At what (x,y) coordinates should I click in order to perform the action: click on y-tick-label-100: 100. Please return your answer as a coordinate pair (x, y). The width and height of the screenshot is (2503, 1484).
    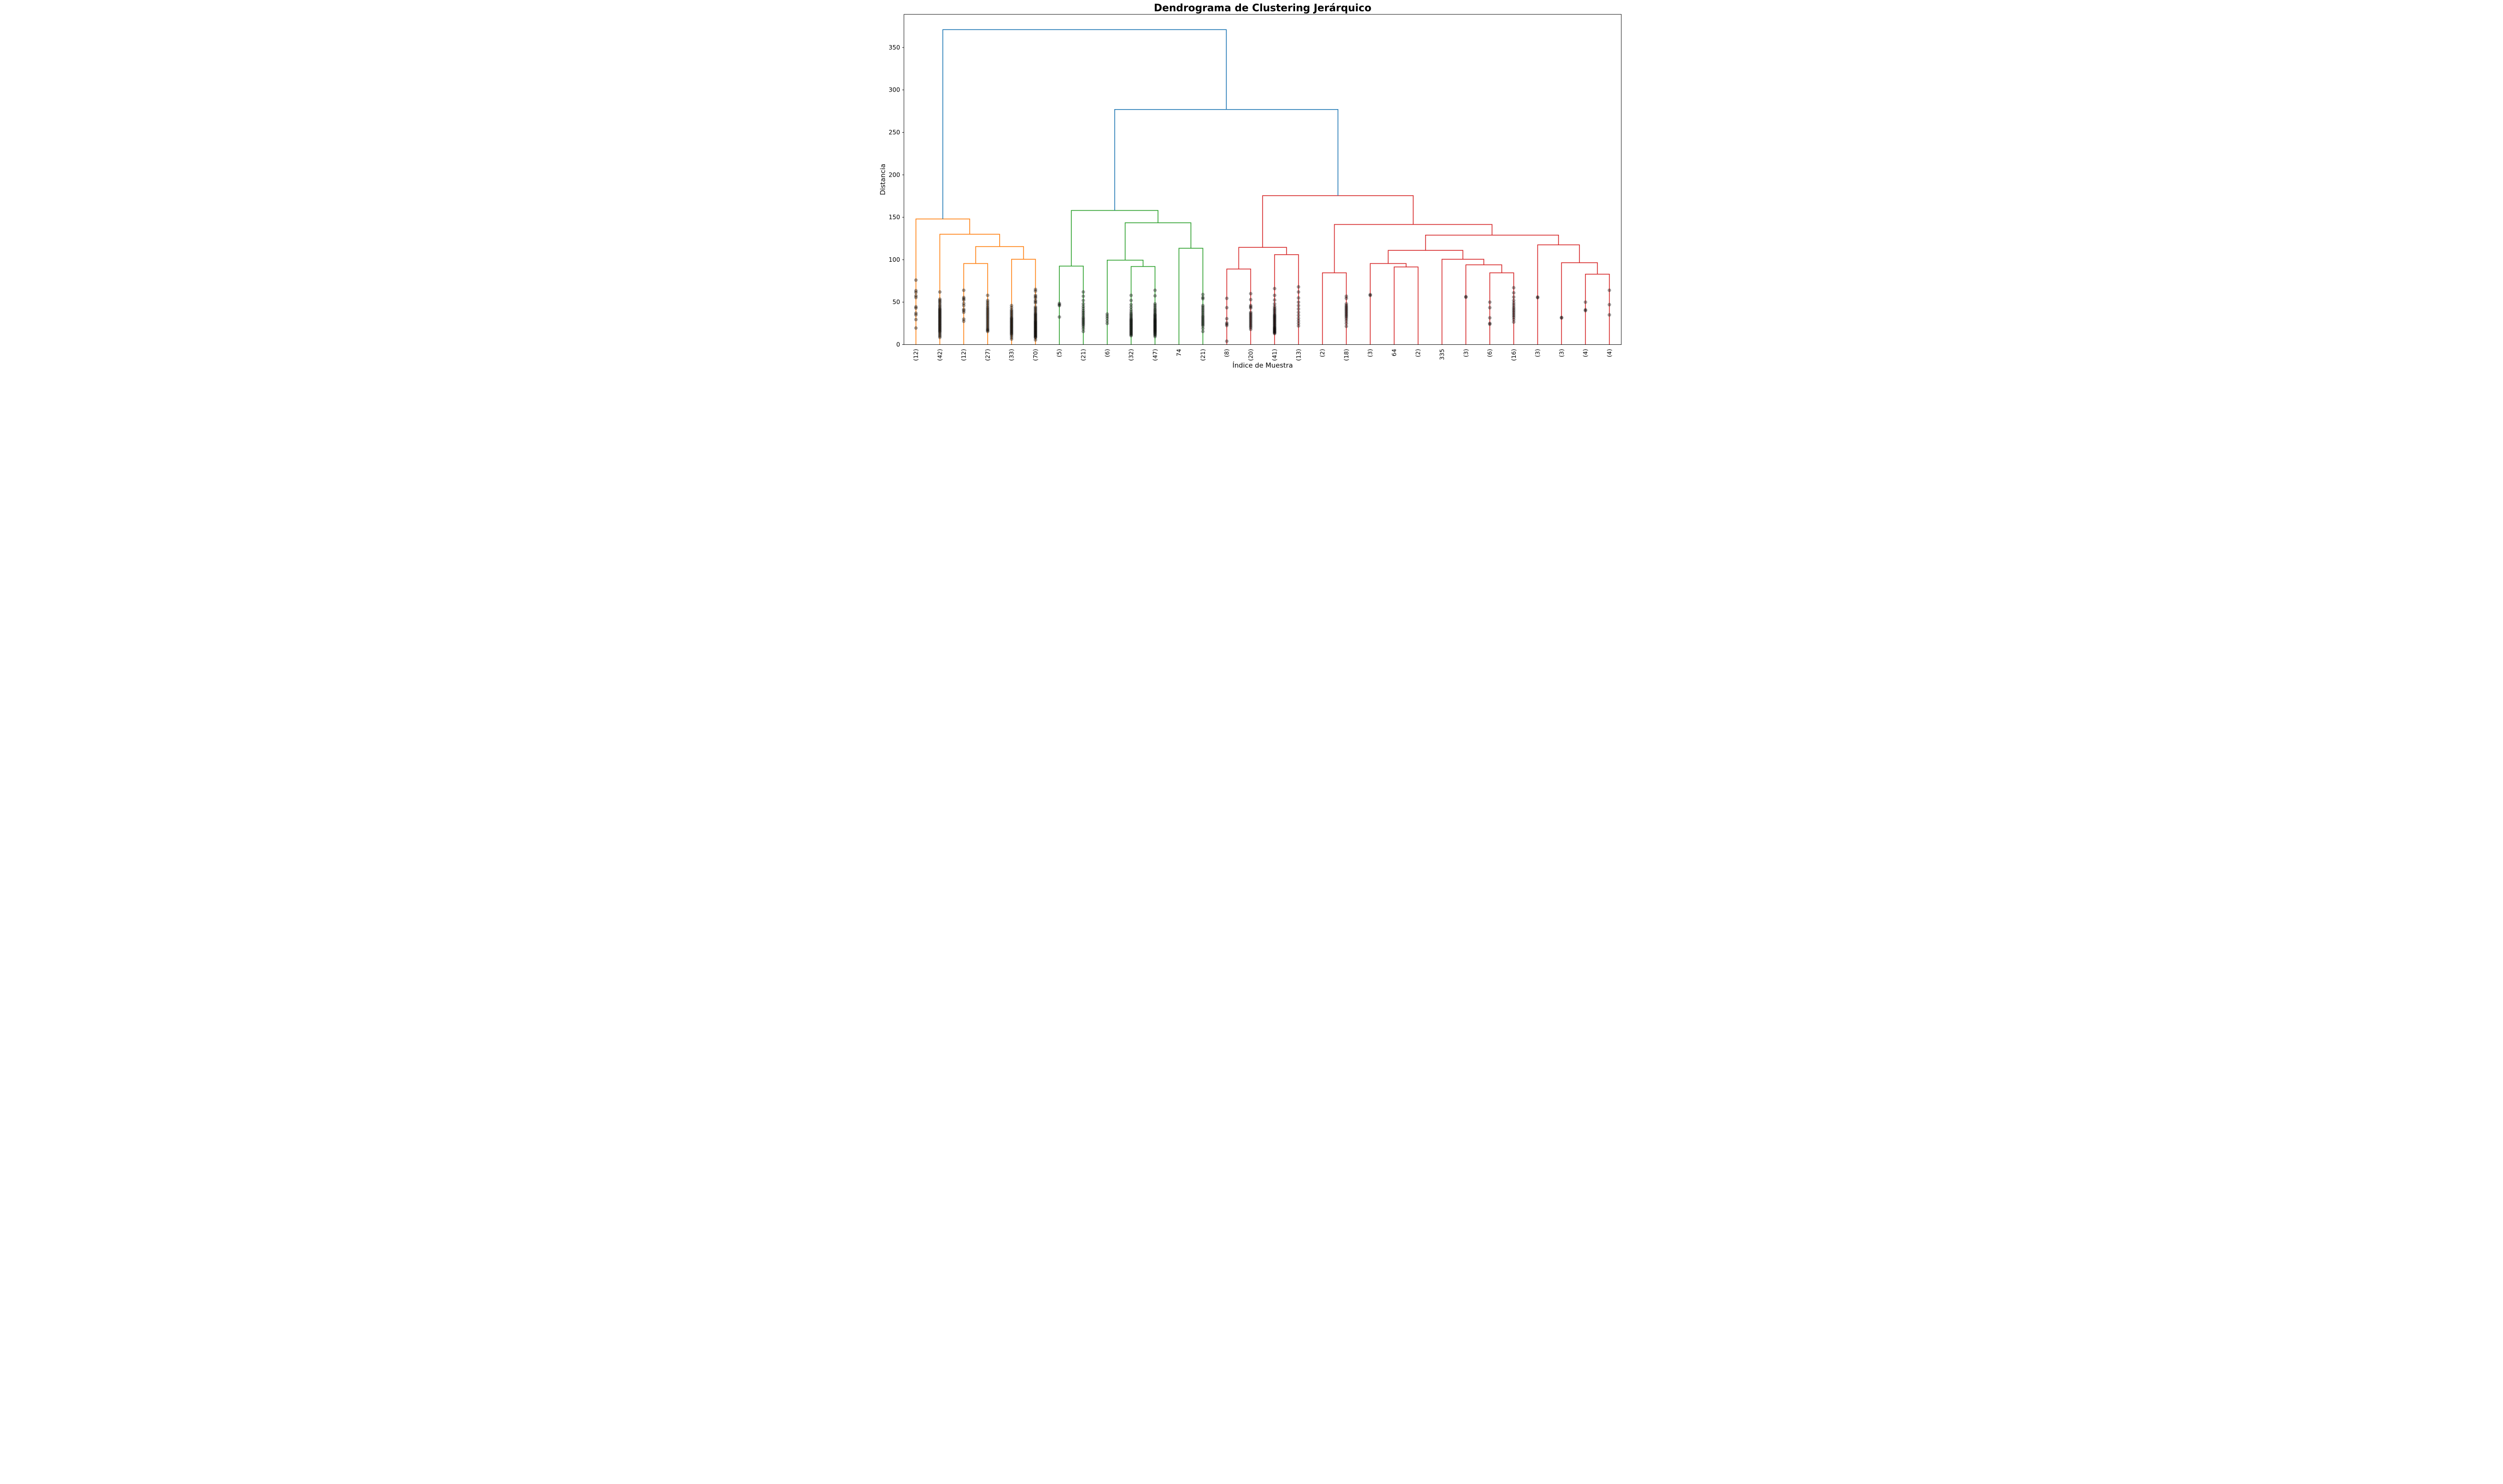
    Looking at the image, I should click on (895, 259).